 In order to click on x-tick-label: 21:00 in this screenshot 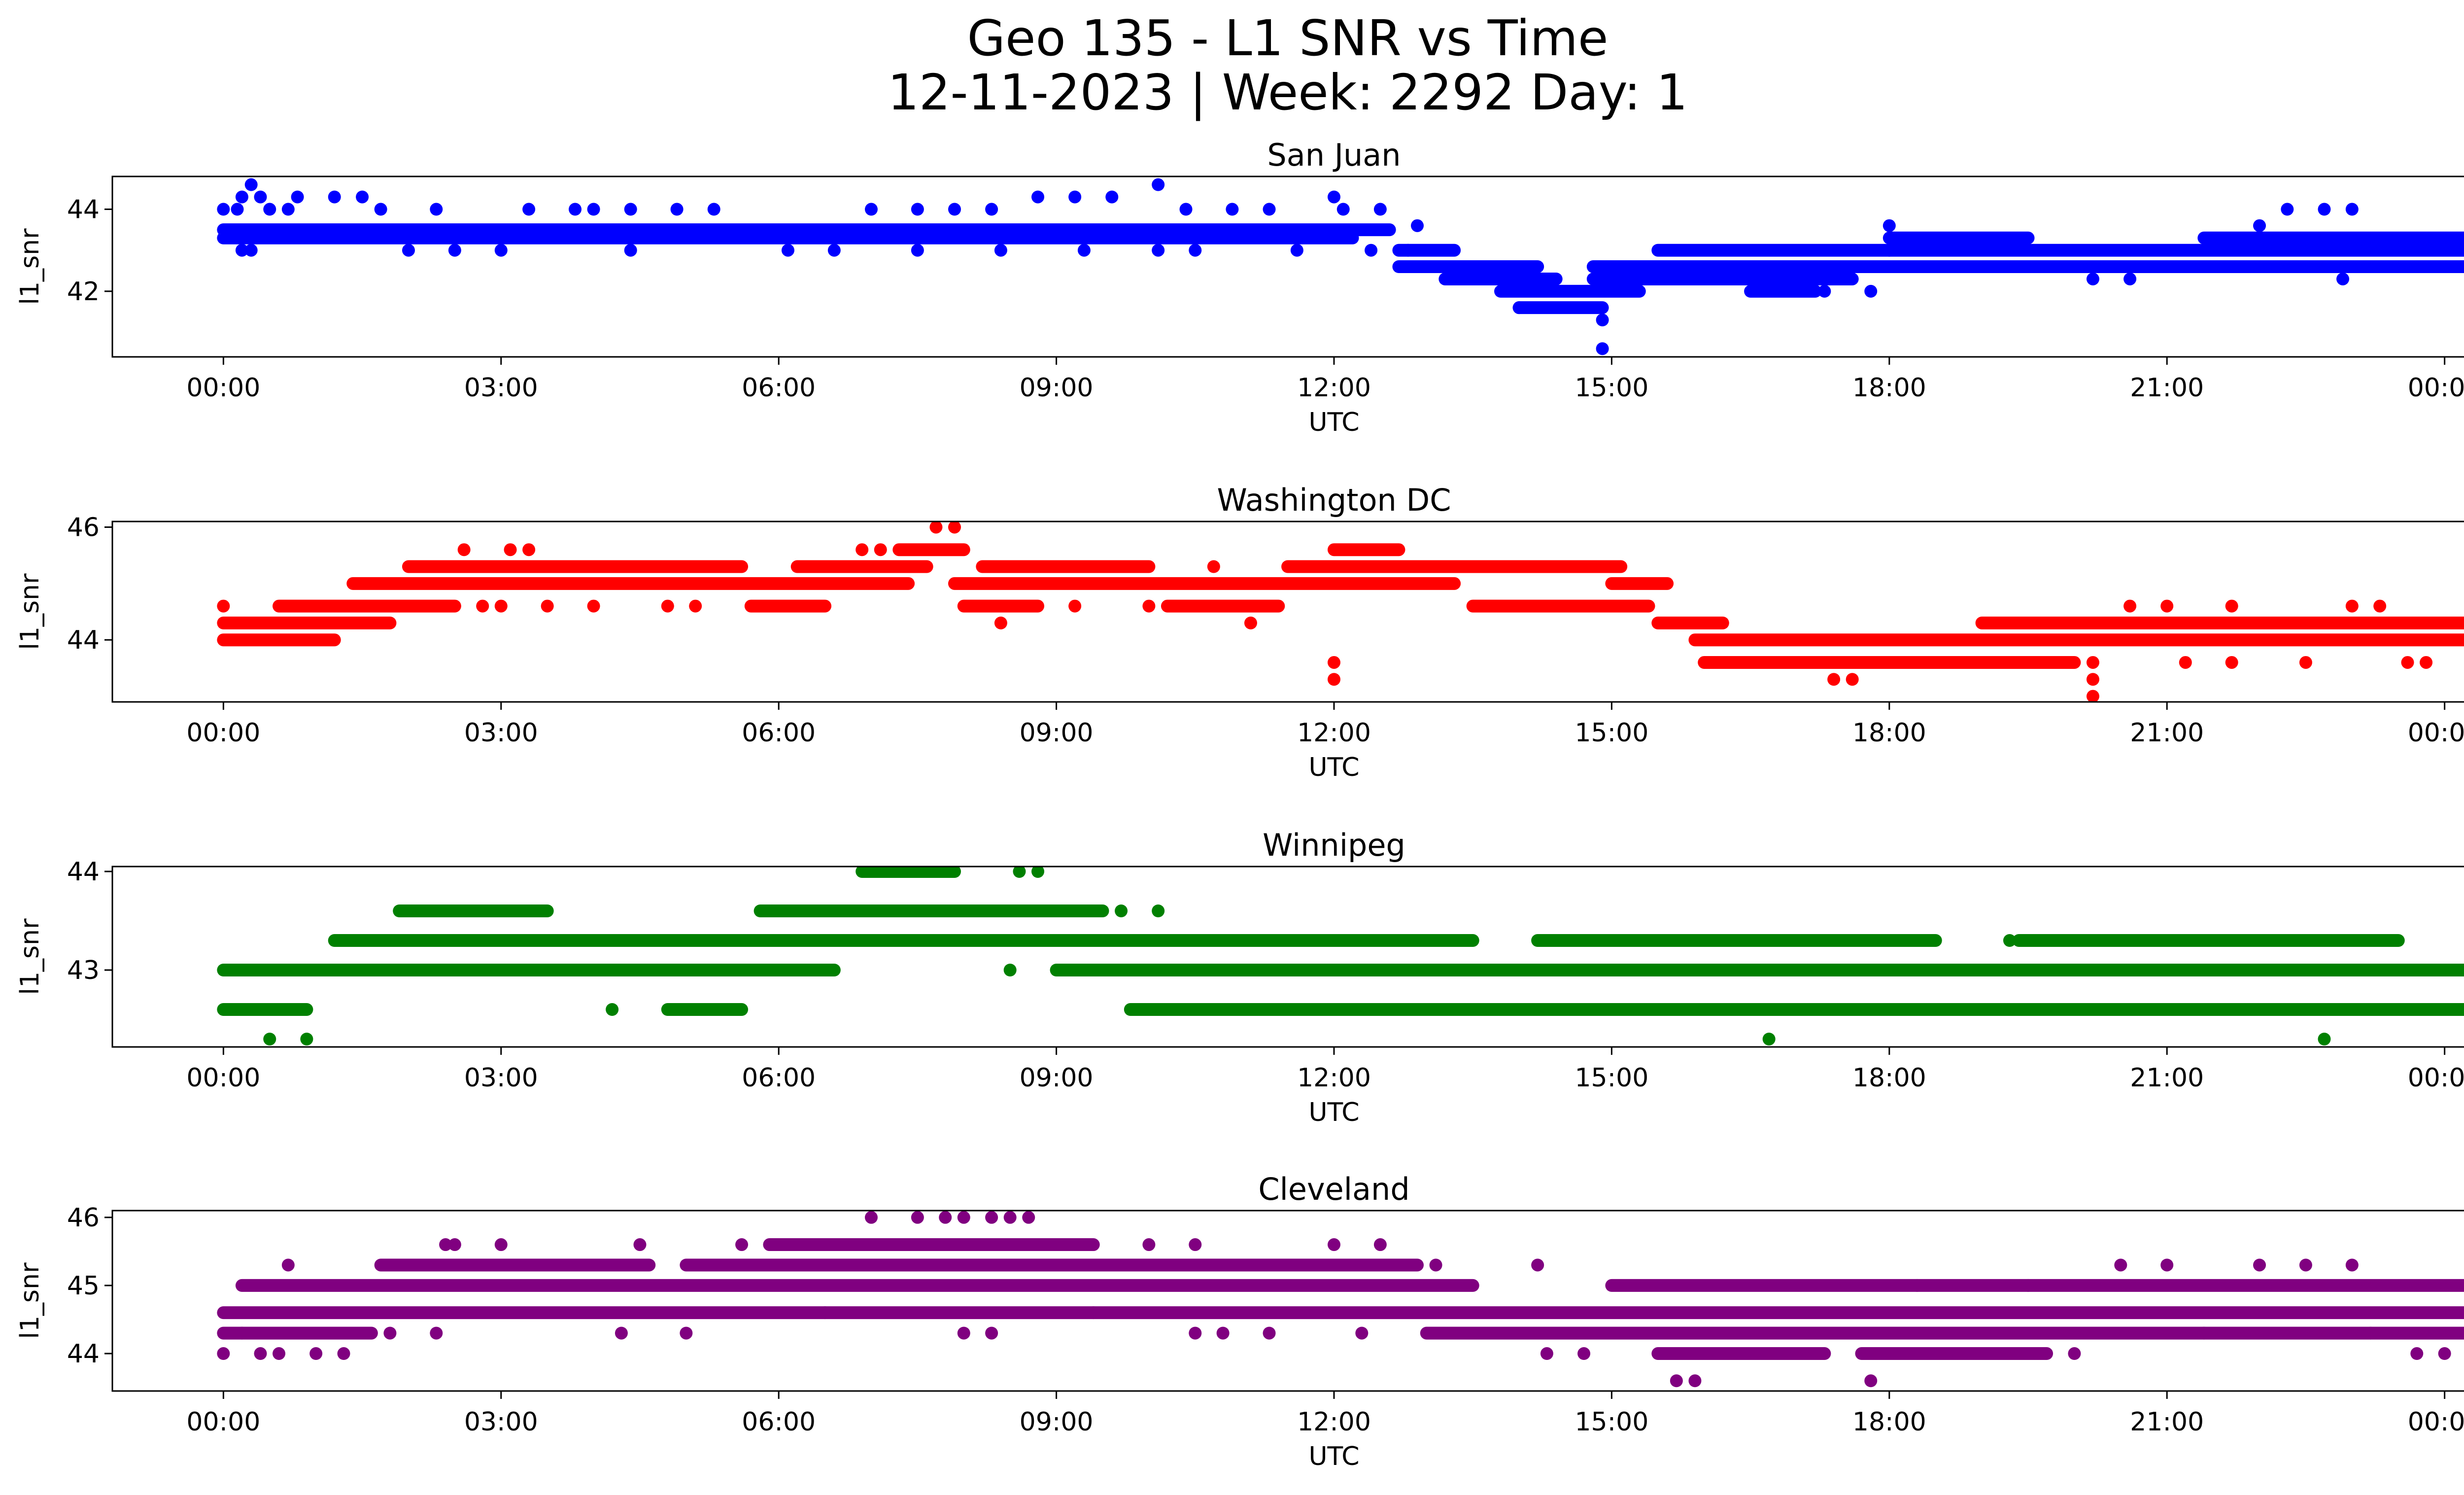, I will do `click(2167, 1422)`.